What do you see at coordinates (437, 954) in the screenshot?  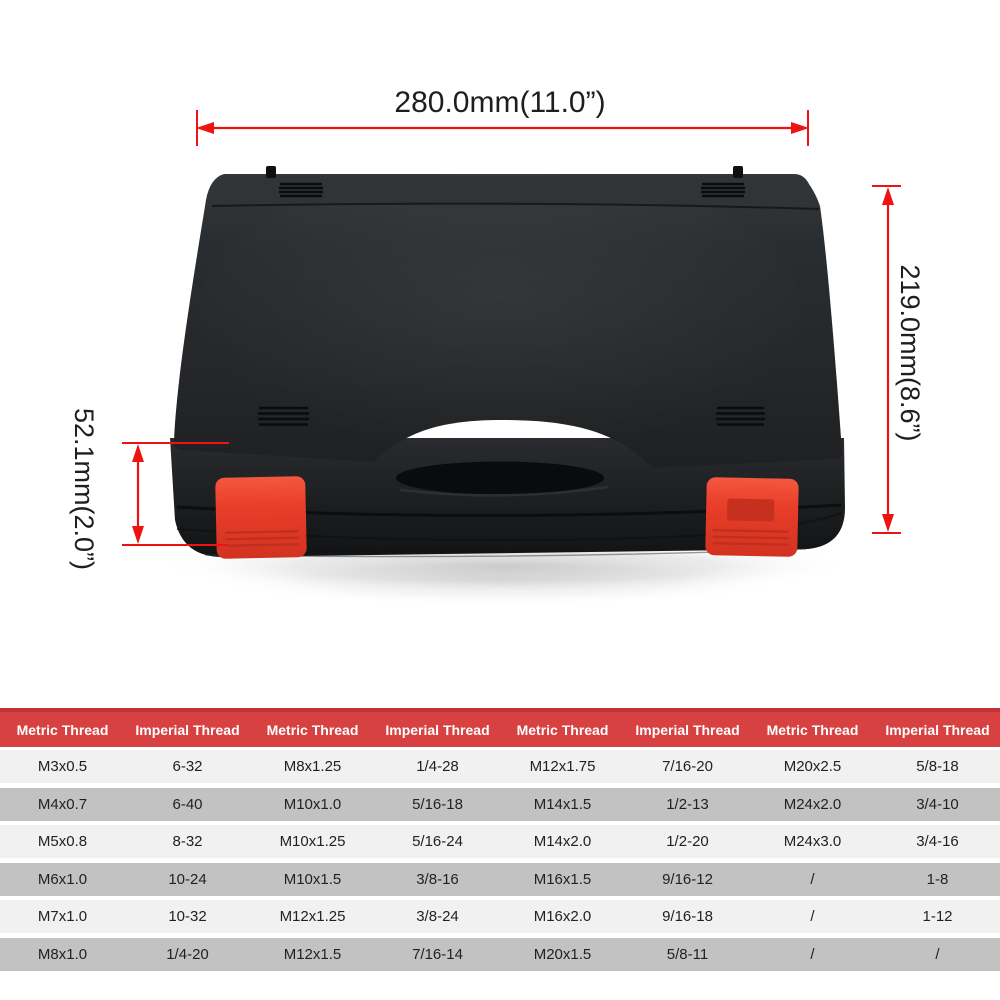 I see `table-cell: 7/16-14` at bounding box center [437, 954].